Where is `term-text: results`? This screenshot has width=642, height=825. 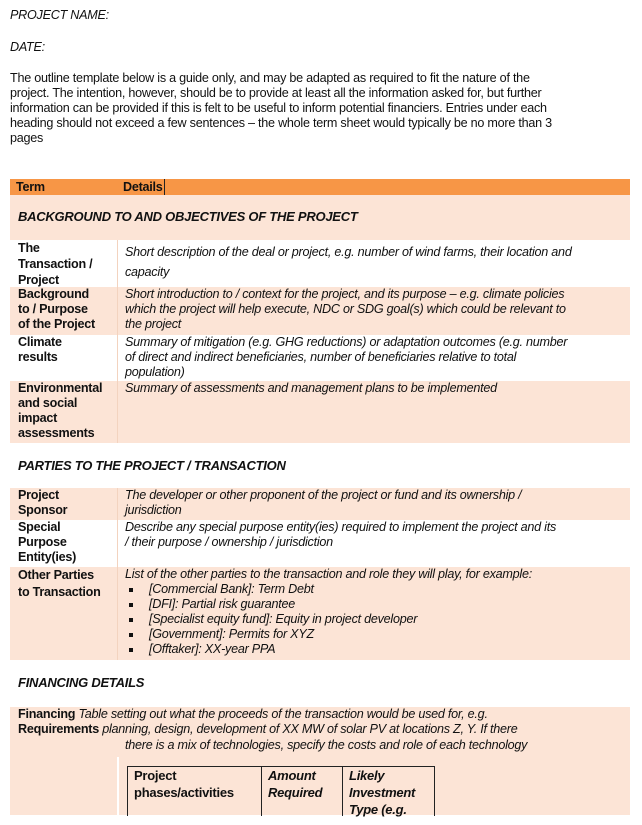 term-text: results is located at coordinates (38, 357).